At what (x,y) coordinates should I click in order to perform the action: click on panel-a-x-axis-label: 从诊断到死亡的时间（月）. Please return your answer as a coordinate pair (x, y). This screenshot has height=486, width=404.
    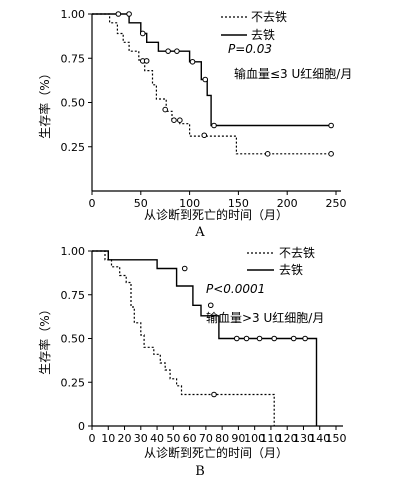
    Looking at the image, I should click on (216, 214).